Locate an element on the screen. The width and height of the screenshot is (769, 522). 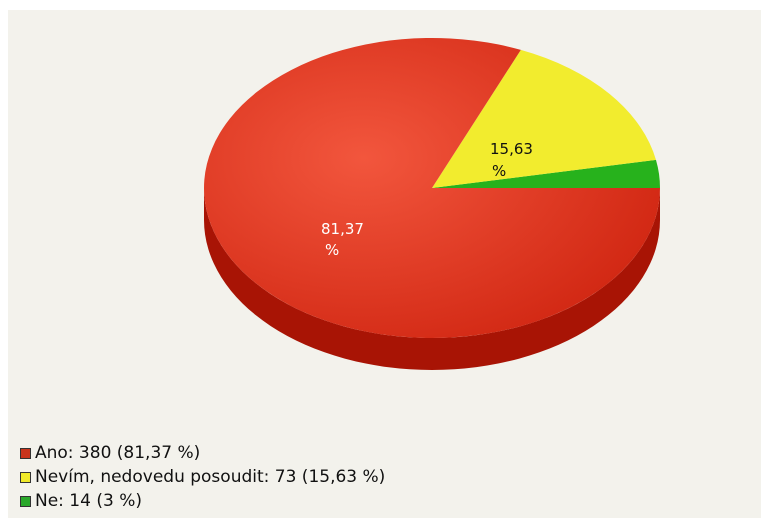
legend-label-ano: Ano: 380 (81,37 %) is located at coordinates (118, 453).